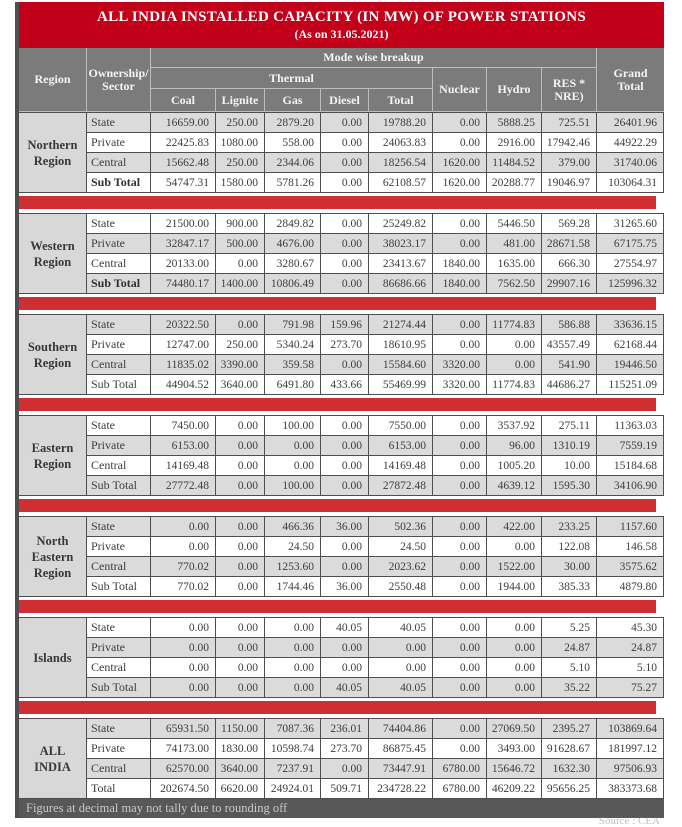 The width and height of the screenshot is (682, 827). Describe the element at coordinates (183, 587) in the screenshot. I see `value-cell: 770.02` at that location.